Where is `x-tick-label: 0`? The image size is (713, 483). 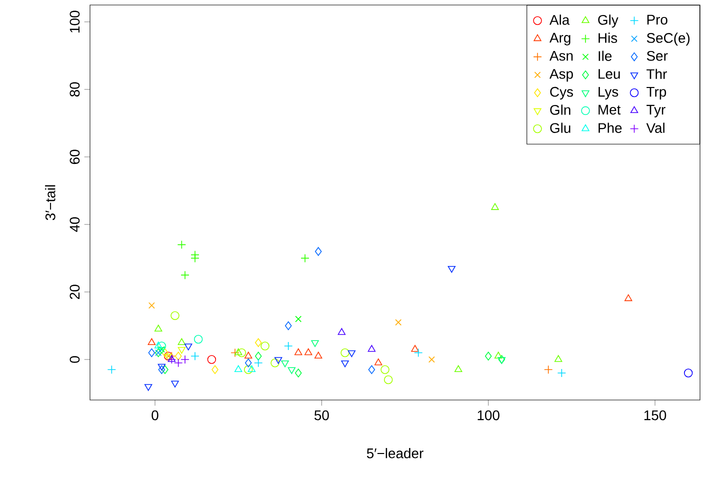
x-tick-label: 0 is located at coordinates (155, 415).